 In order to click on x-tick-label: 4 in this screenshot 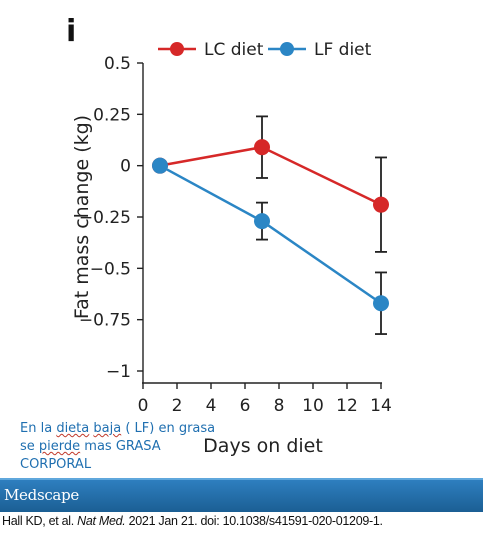, I will do `click(211, 406)`.